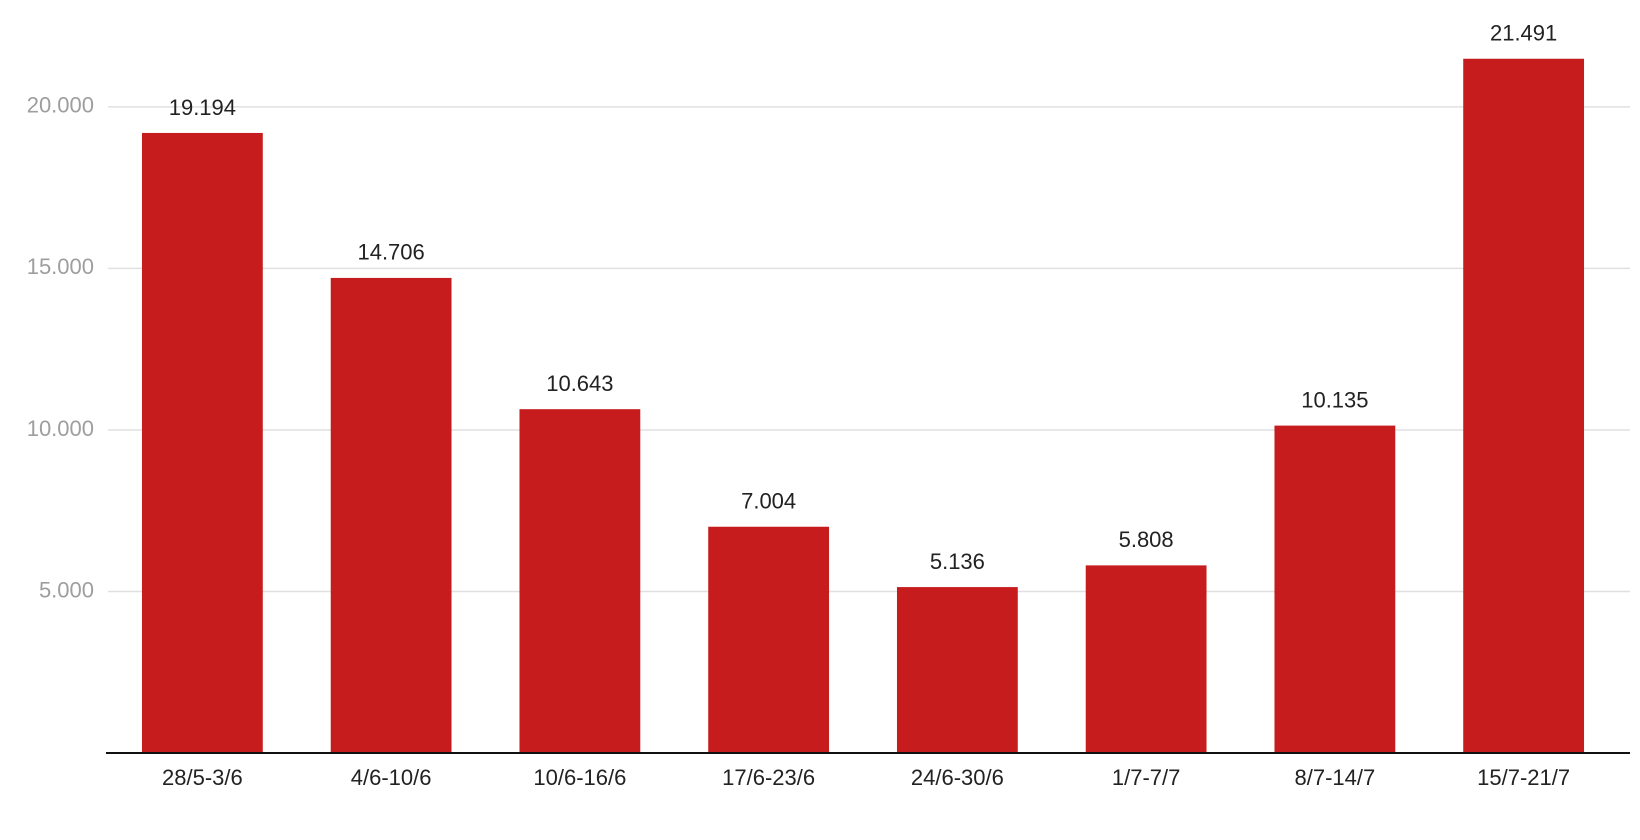  Describe the element at coordinates (579, 383) in the screenshot. I see `value-label: 10.643` at that location.